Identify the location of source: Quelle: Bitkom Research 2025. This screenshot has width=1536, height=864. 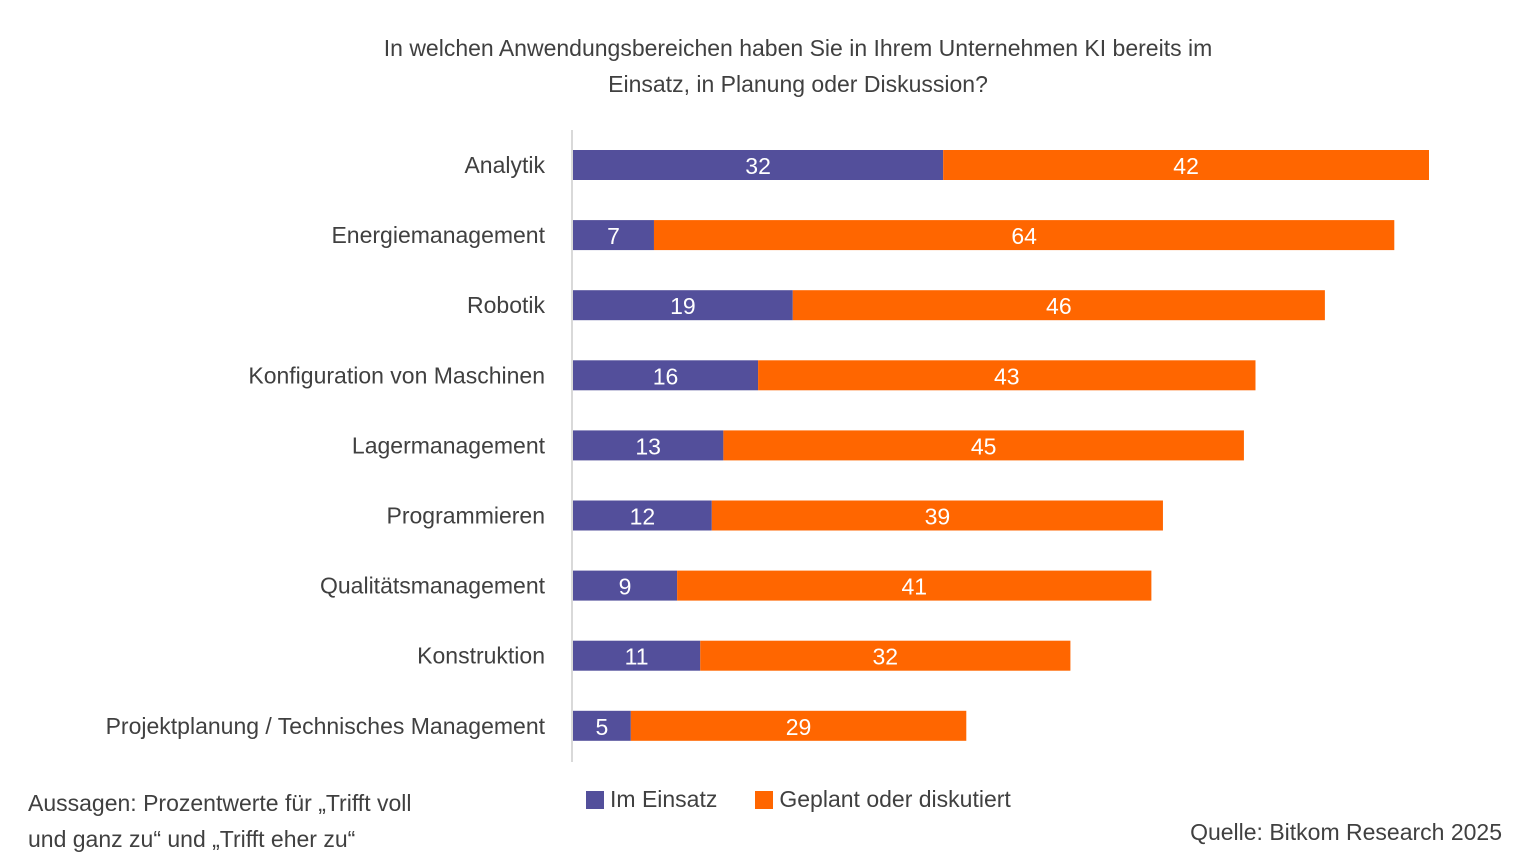
(1346, 832).